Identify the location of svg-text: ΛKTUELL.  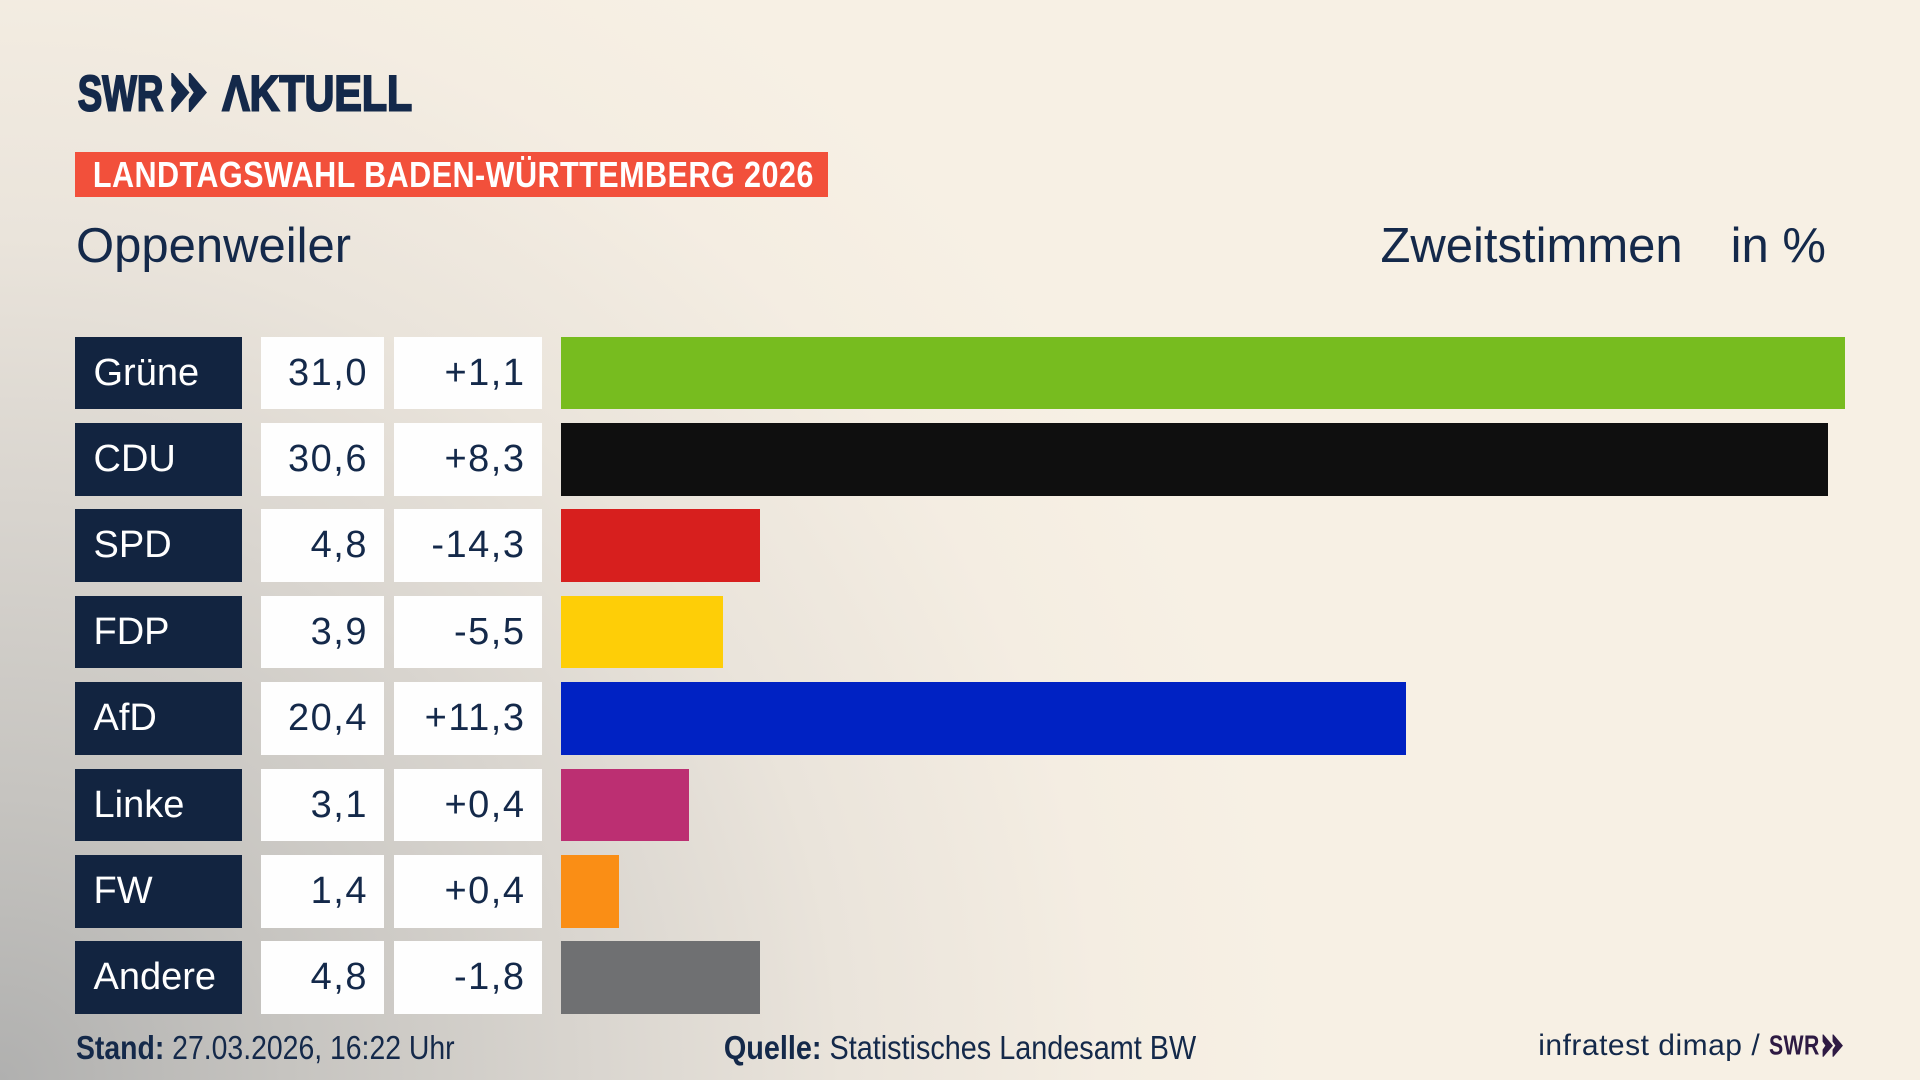
(317, 93).